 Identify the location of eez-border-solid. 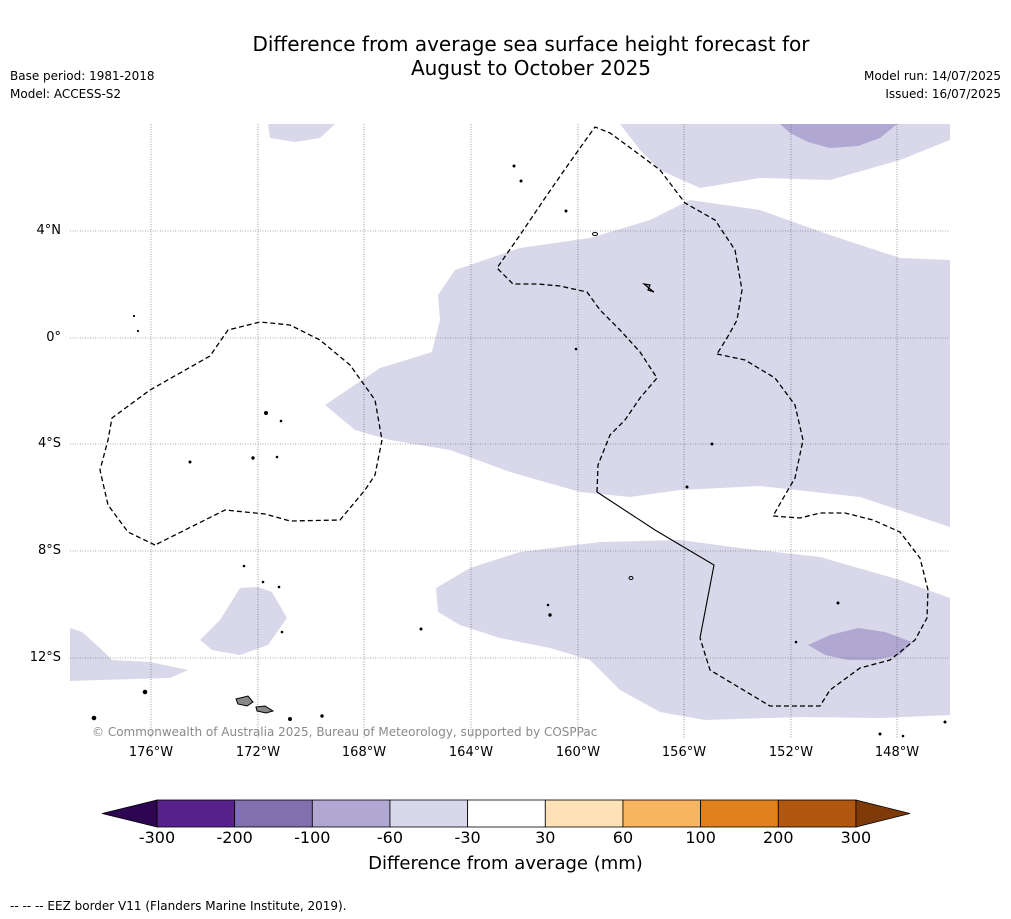
(655, 565).